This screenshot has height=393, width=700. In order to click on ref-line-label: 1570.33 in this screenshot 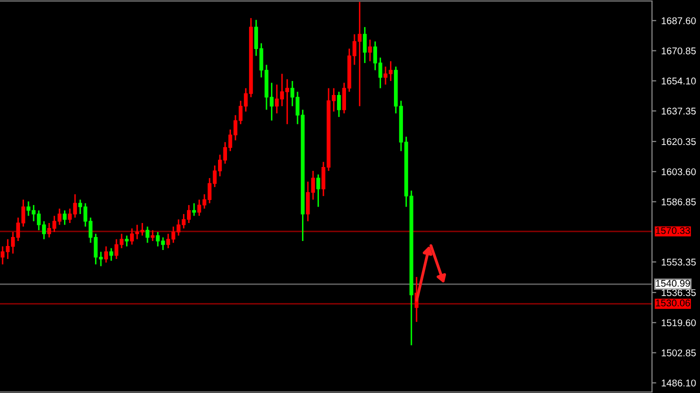, I will do `click(673, 230)`.